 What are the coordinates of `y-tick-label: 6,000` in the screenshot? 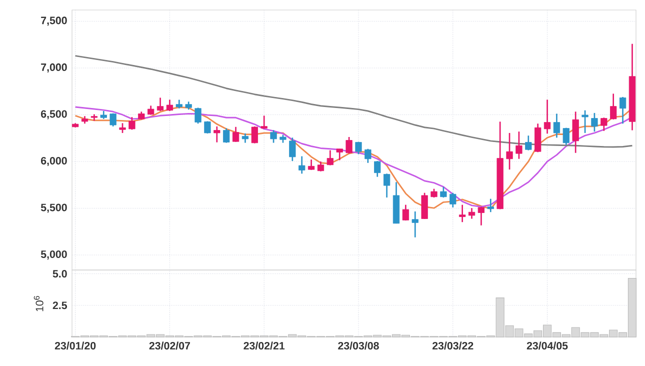 It's located at (54, 161).